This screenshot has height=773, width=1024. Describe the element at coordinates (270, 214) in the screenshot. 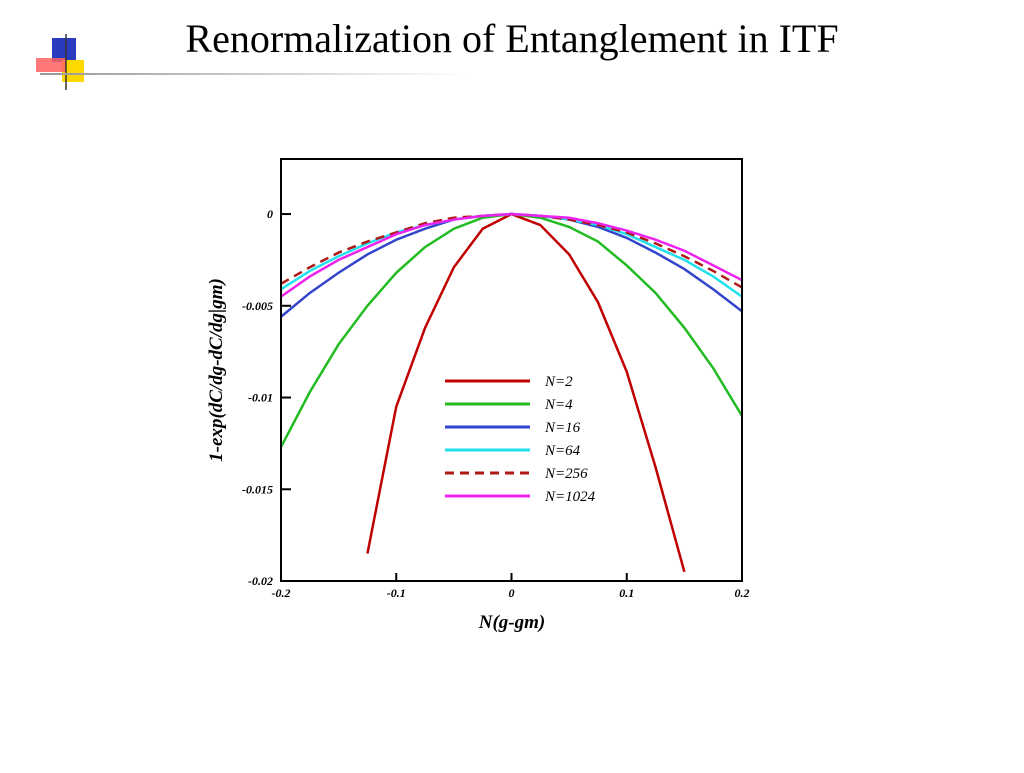

I see `y-tick-label: 0` at that location.